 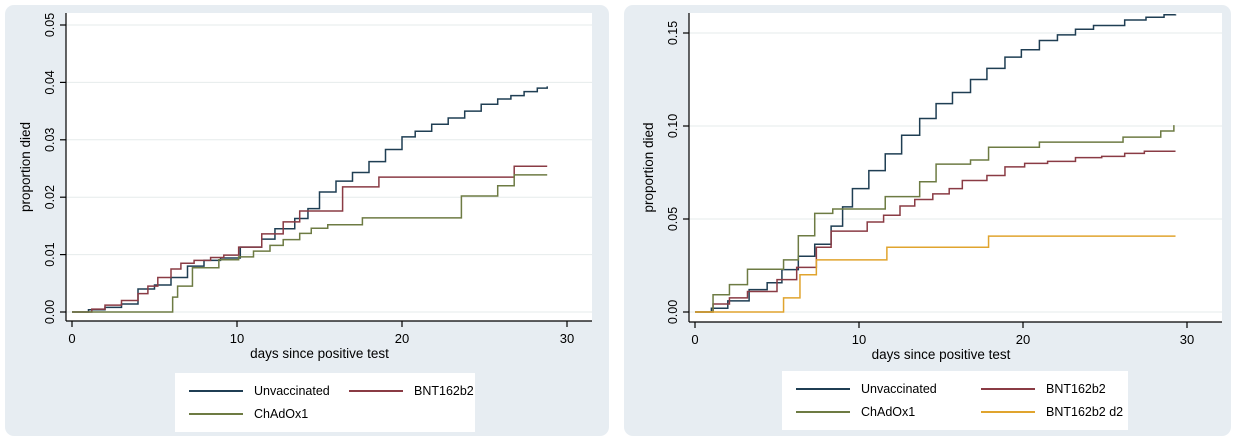 I want to click on legend-label: BNT162b2 d2, so click(x=1085, y=412).